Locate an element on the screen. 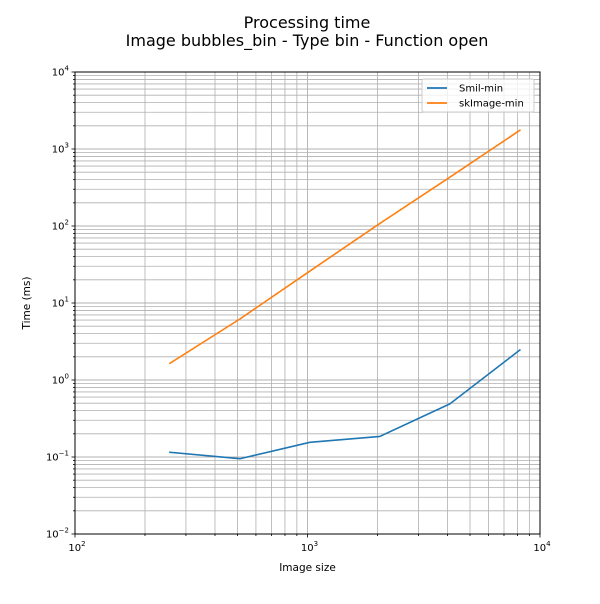 Image resolution: width=600 pixels, height=604 pixels. x-tick-label: 10³ is located at coordinates (309, 547).